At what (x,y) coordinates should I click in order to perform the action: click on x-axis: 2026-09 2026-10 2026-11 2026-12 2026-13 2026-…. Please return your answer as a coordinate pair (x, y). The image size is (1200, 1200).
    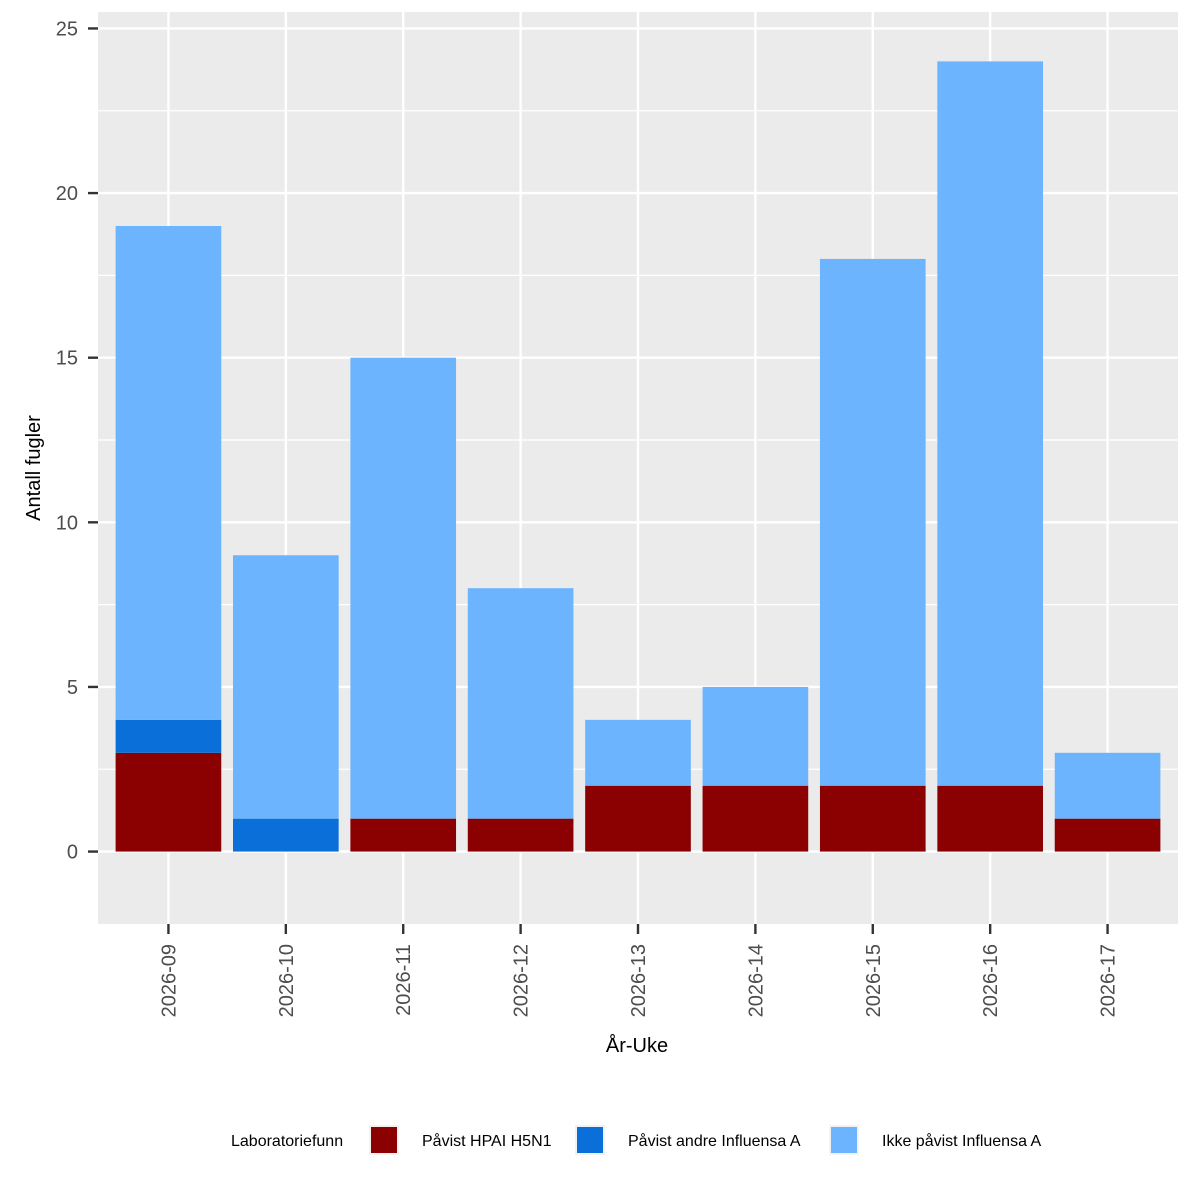
    Looking at the image, I should click on (639, 970).